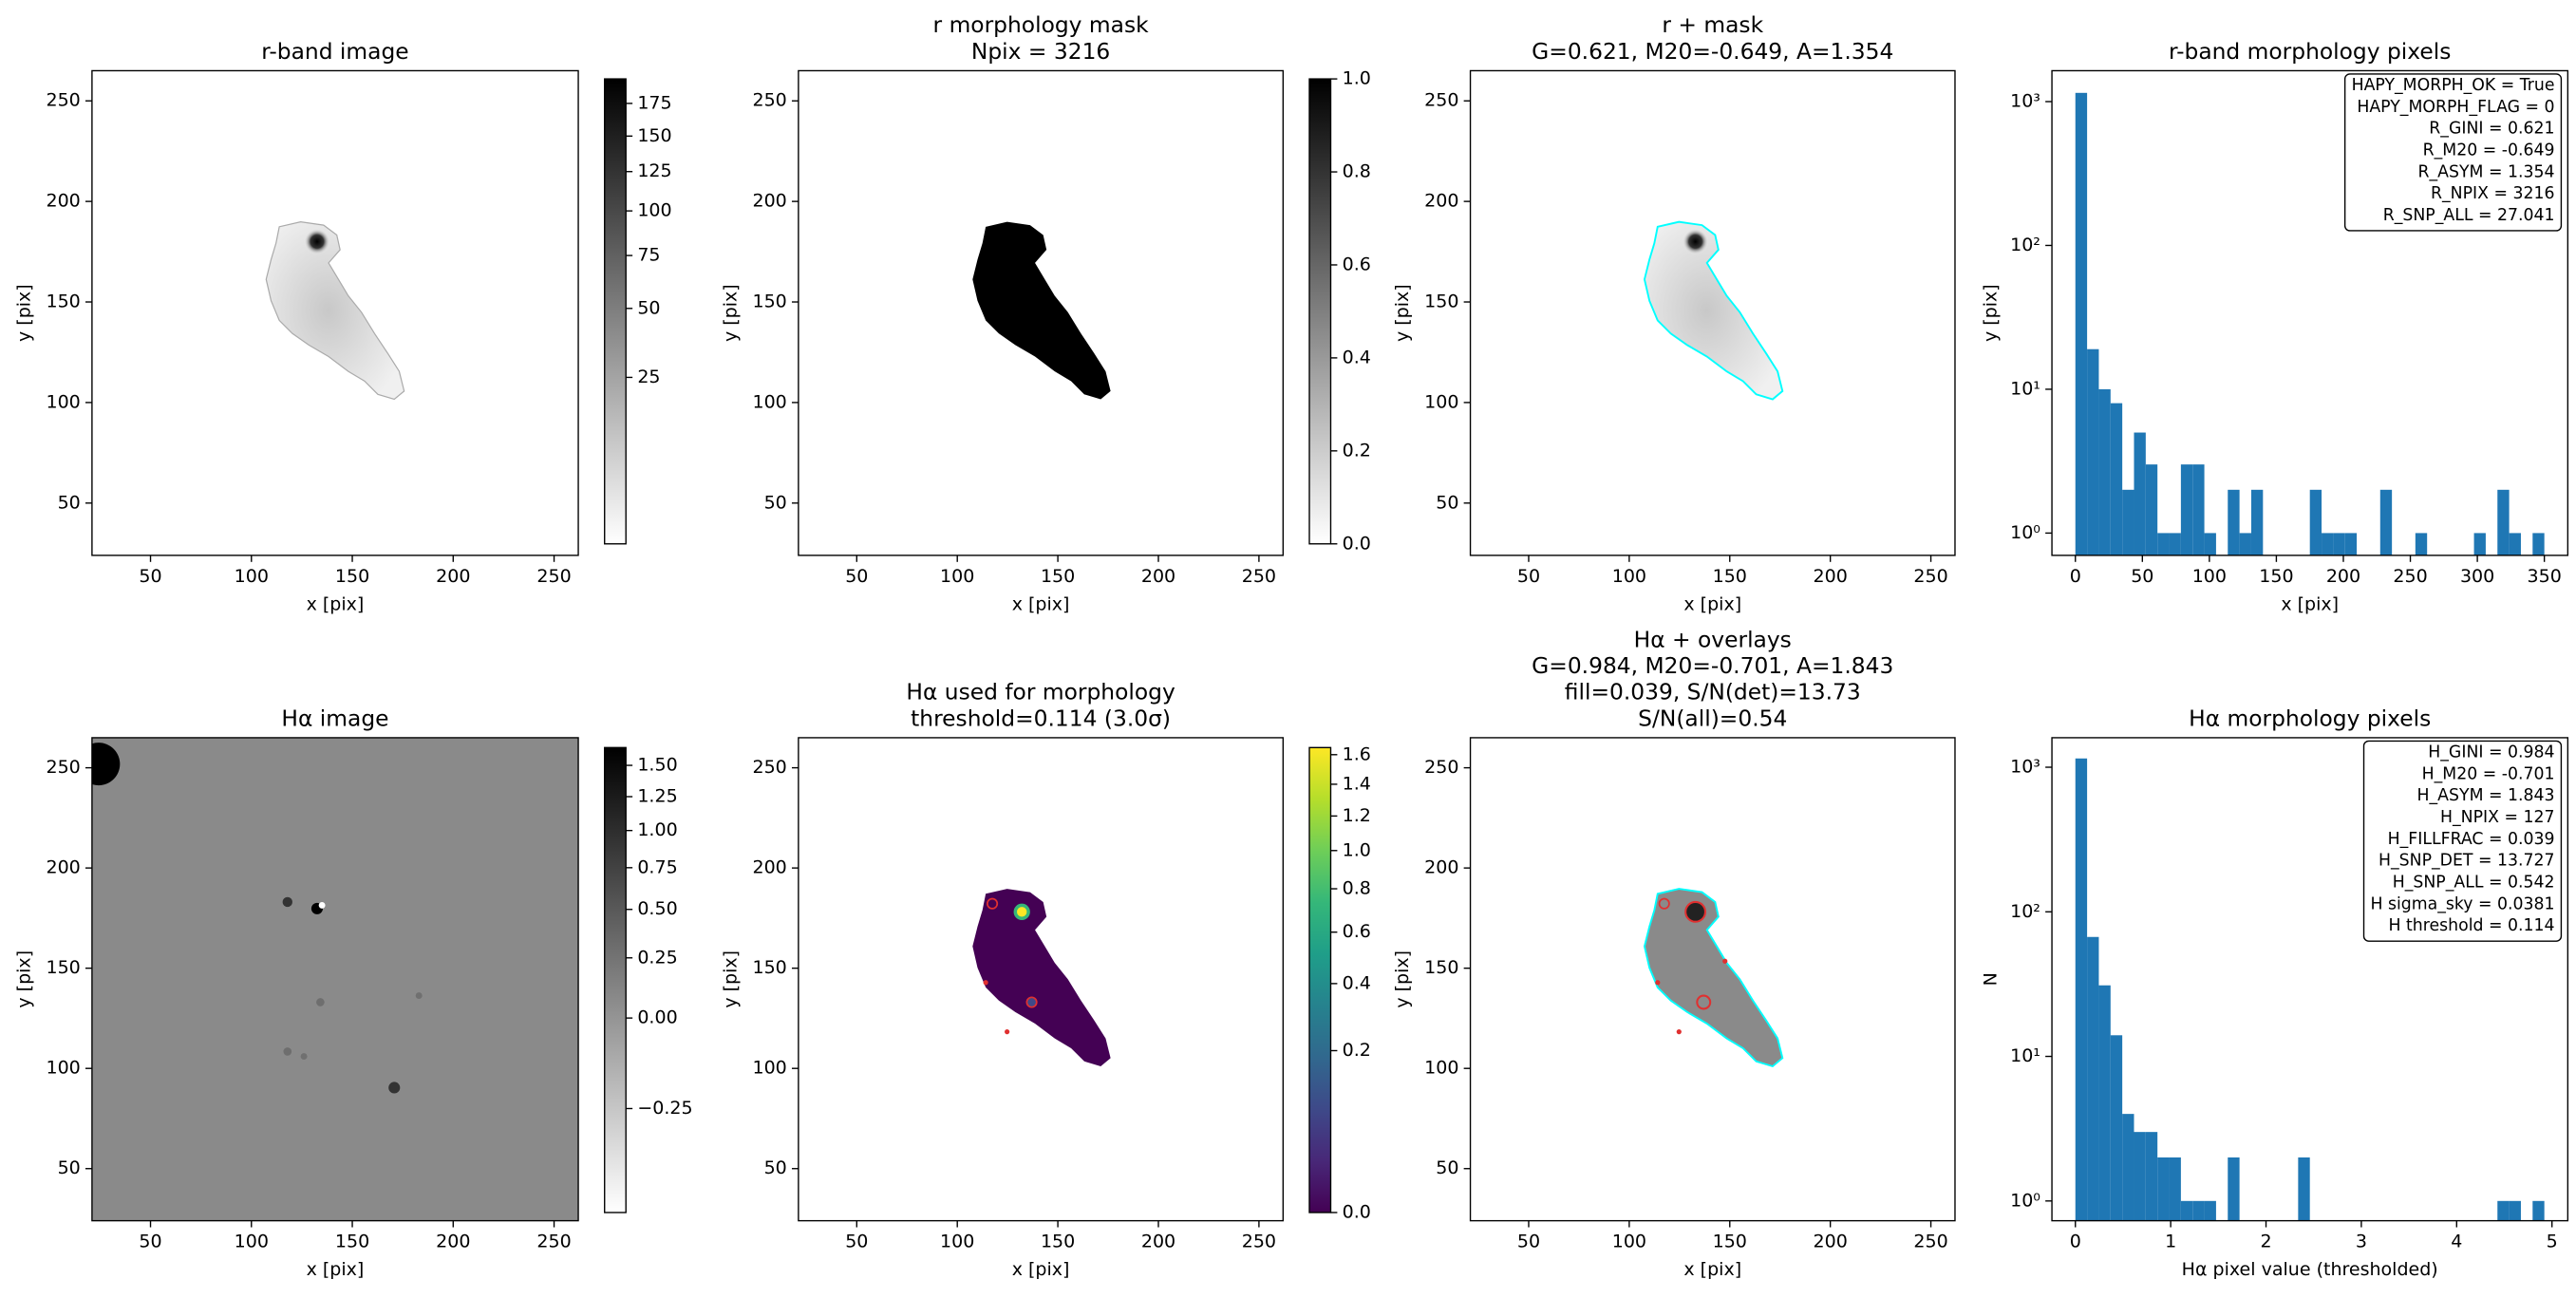  What do you see at coordinates (2486, 171) in the screenshot?
I see `stats-line: R_ASYM = 1.354` at bounding box center [2486, 171].